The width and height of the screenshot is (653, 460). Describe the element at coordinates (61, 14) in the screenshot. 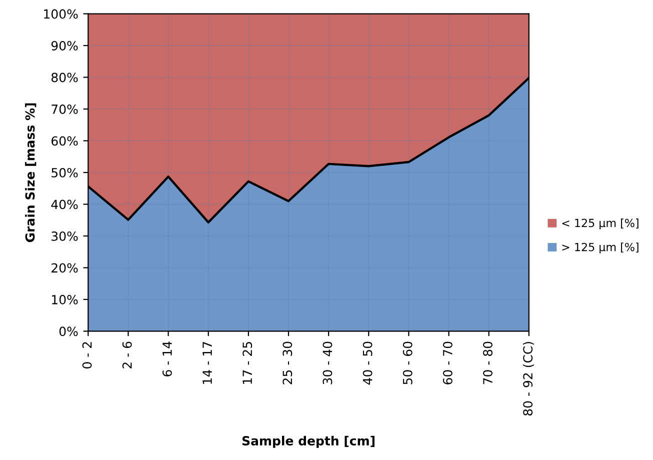

I see `y-tick-label: 100%` at that location.